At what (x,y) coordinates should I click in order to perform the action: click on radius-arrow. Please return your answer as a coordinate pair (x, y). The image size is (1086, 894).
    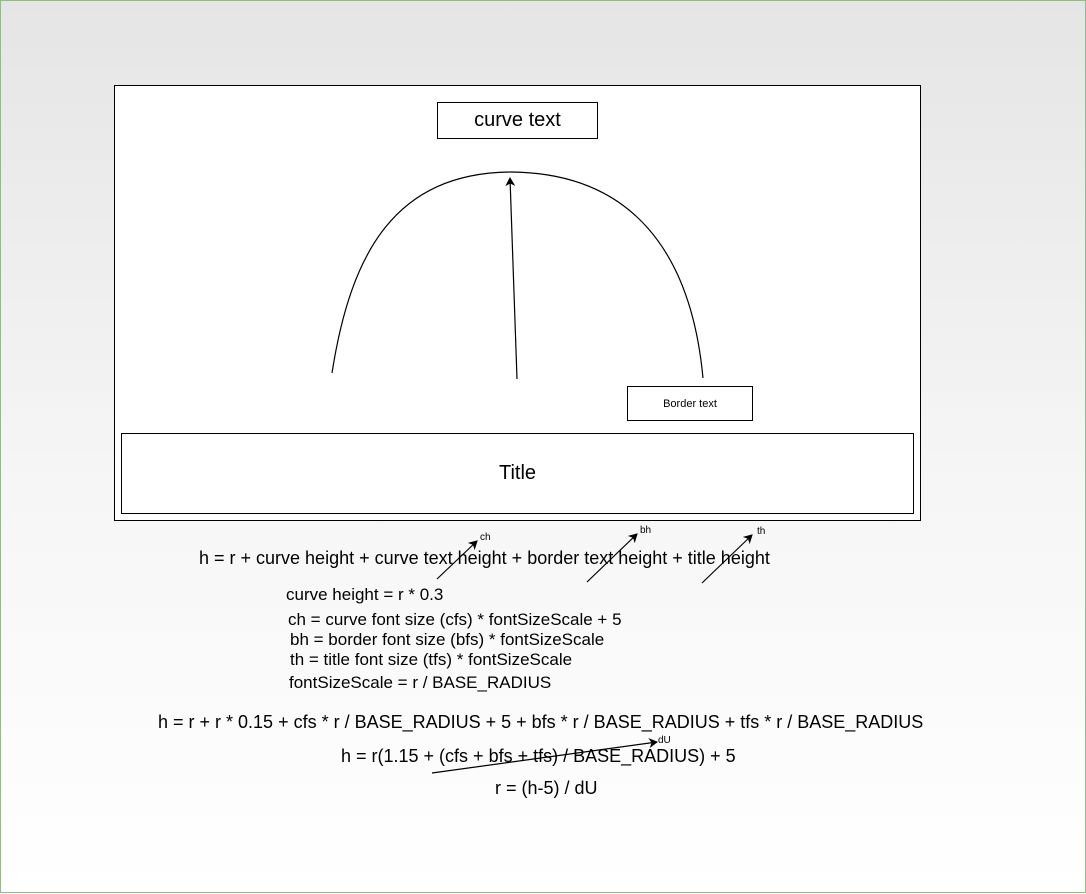
    Looking at the image, I should click on (511, 278).